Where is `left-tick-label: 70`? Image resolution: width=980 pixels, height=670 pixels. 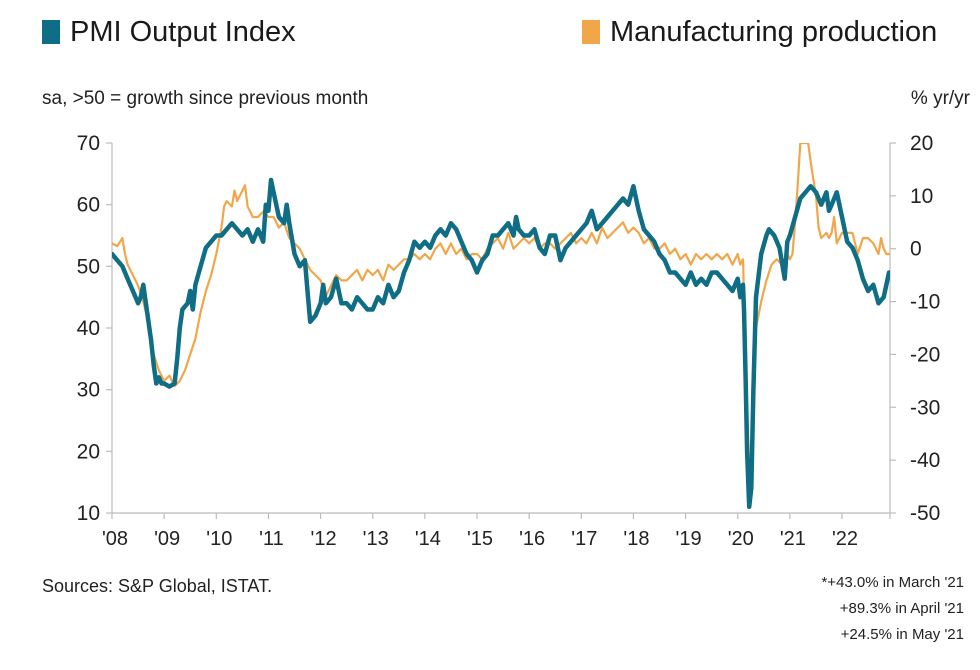
left-tick-label: 70 is located at coordinates (88, 143).